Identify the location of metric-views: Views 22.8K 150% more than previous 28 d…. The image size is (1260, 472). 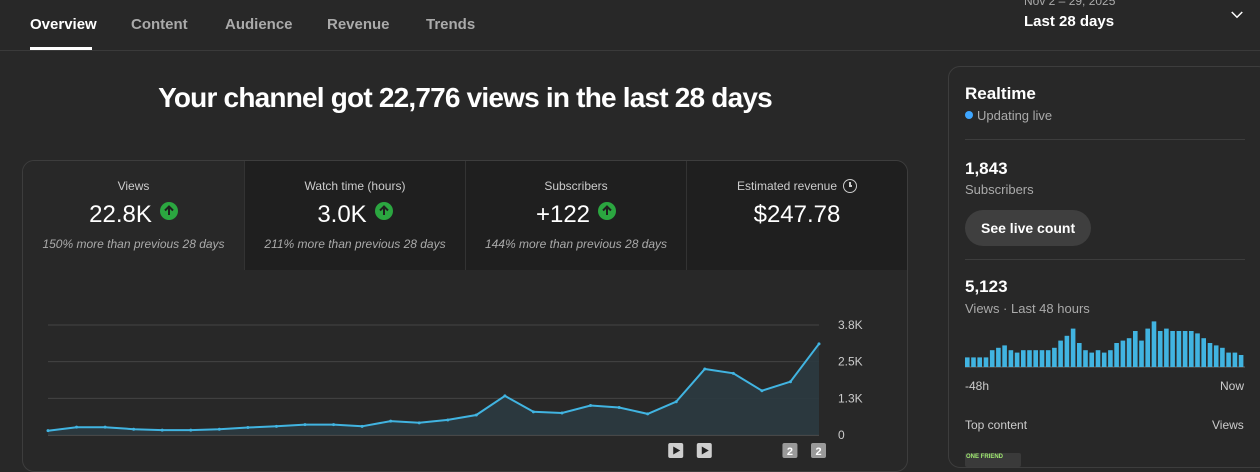
(133, 215).